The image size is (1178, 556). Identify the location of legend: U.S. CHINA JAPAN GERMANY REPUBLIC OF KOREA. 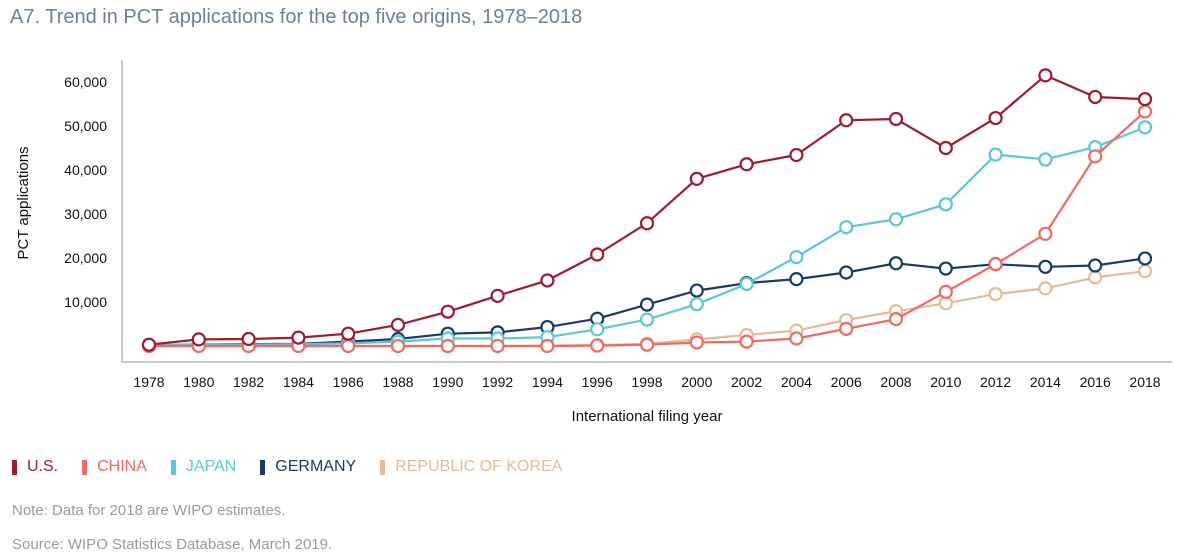
(299, 467).